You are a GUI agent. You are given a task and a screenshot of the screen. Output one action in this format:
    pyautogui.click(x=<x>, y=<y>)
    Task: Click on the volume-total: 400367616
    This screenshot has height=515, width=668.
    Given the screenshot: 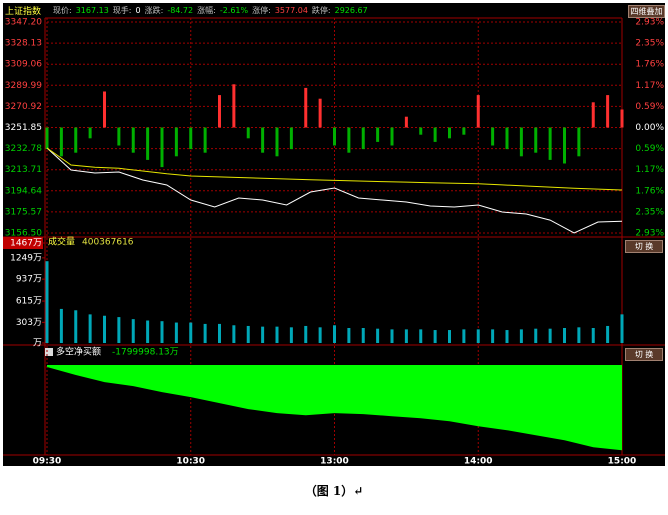 What is the action you would take?
    pyautogui.click(x=108, y=243)
    